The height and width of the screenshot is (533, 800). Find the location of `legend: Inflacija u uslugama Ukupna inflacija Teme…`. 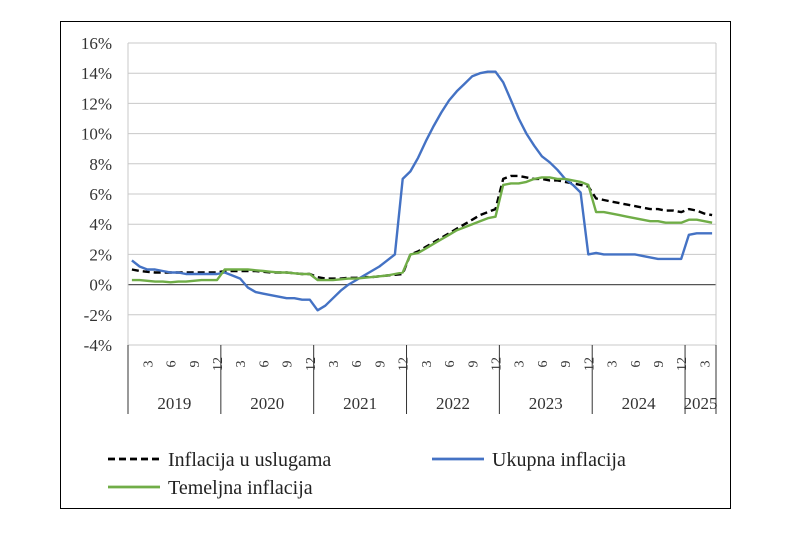

legend: Inflacija u uslugama Ukupna inflacija Teme… is located at coordinates (367, 474).